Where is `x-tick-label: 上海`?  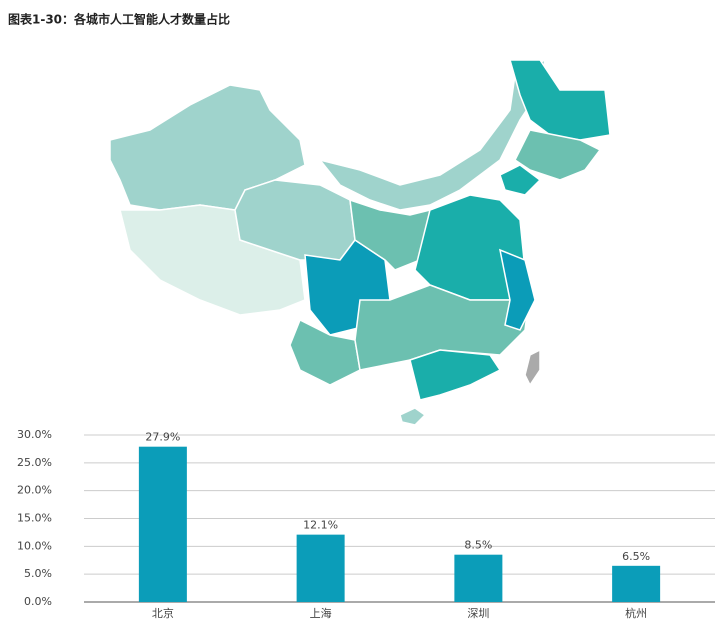 x-tick-label: 上海 is located at coordinates (321, 613).